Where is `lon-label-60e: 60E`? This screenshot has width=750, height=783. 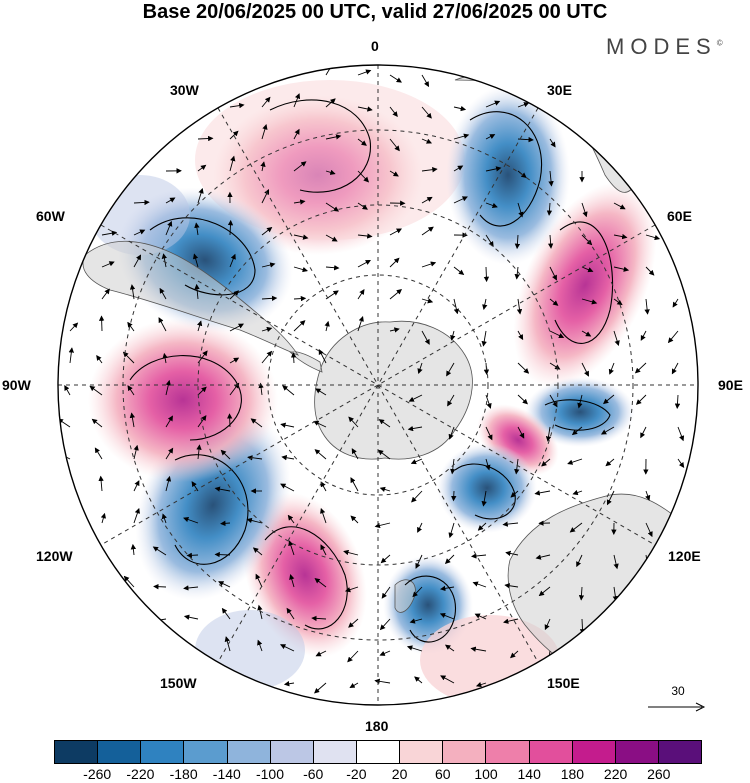
lon-label-60e: 60E is located at coordinates (679, 216).